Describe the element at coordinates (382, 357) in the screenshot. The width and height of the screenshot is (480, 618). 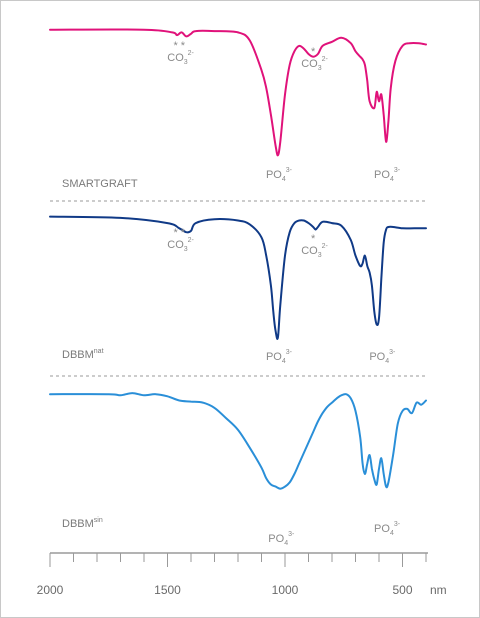
I see `annotation-label-8: PO43-` at that location.